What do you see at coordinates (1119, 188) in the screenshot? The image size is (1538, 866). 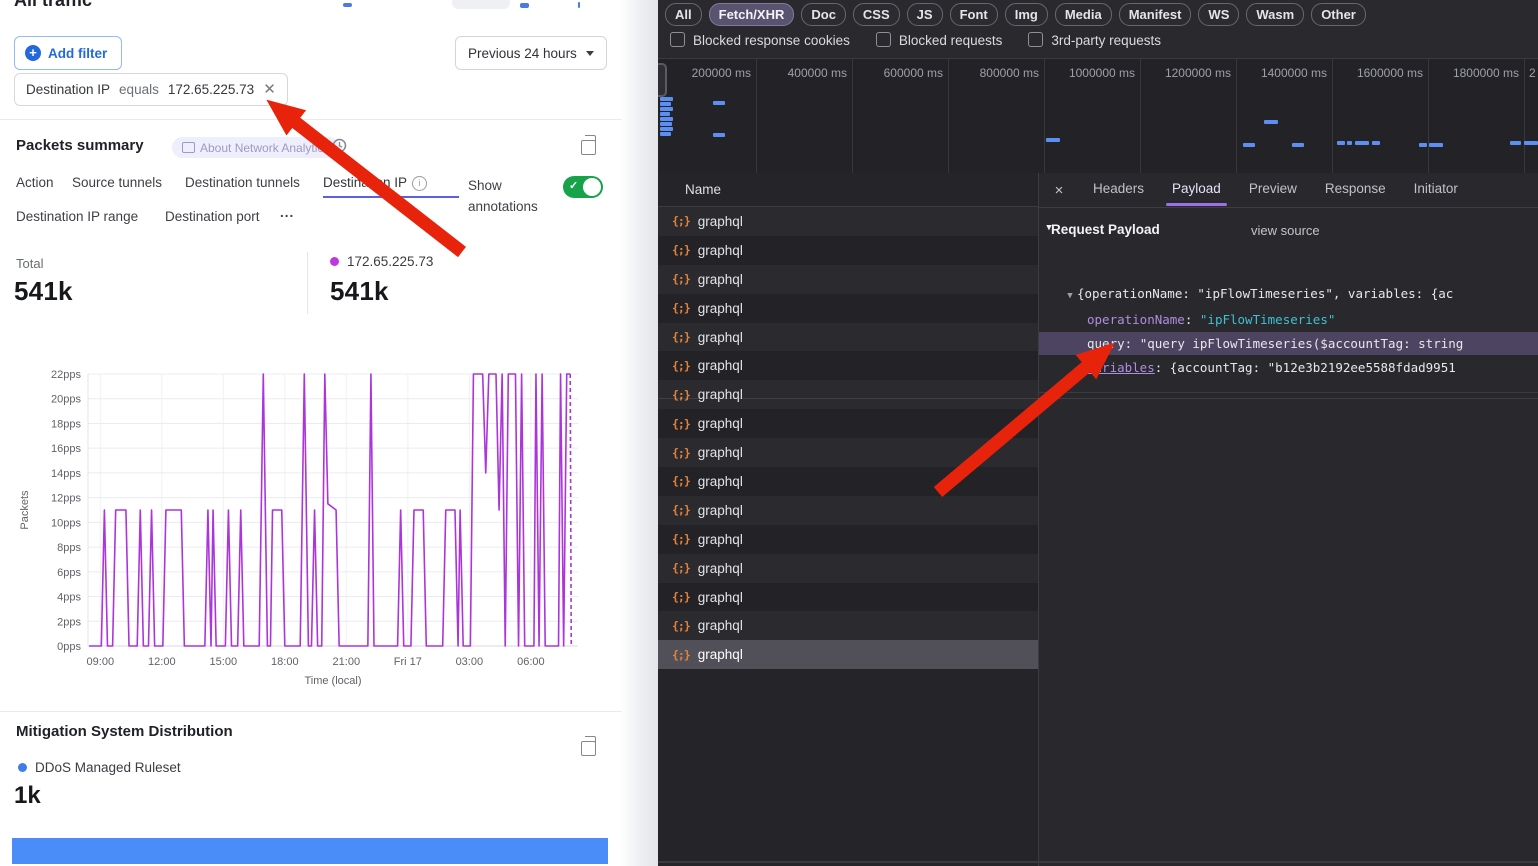 I see `tab-headers: Headers` at bounding box center [1119, 188].